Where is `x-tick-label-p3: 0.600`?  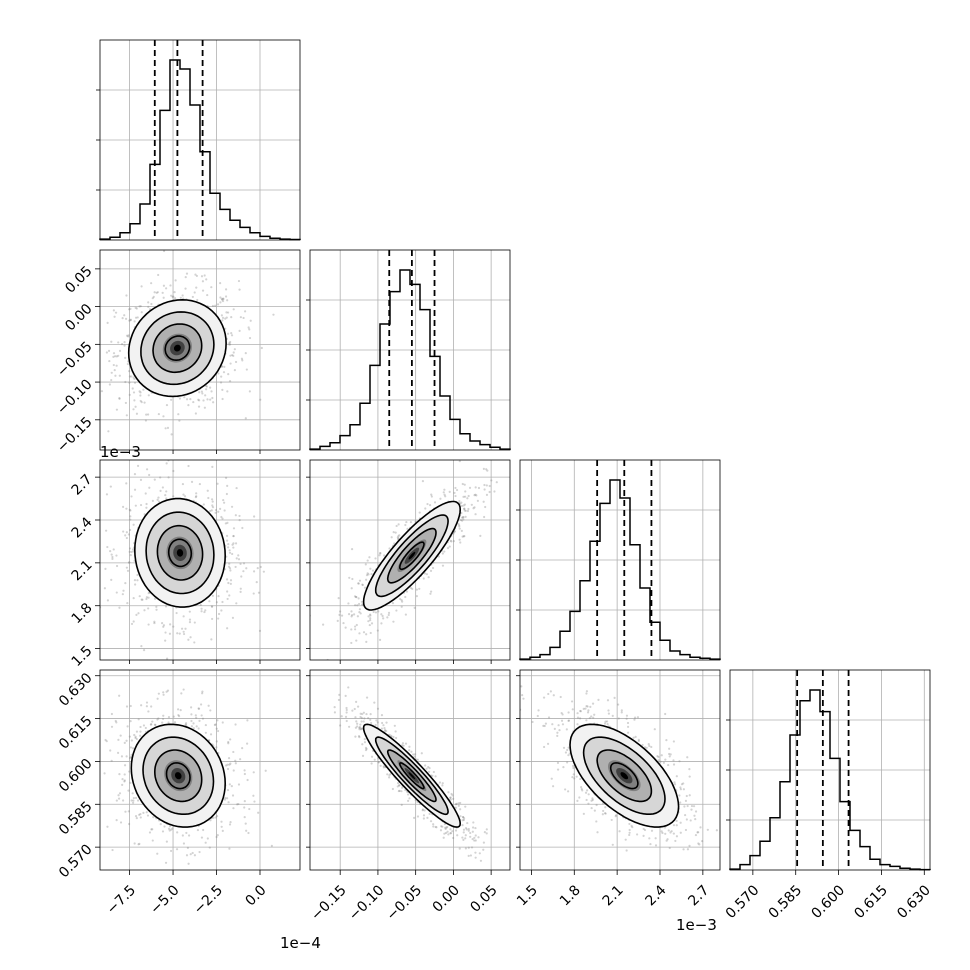 x-tick-label-p3: 0.600 is located at coordinates (829, 902).